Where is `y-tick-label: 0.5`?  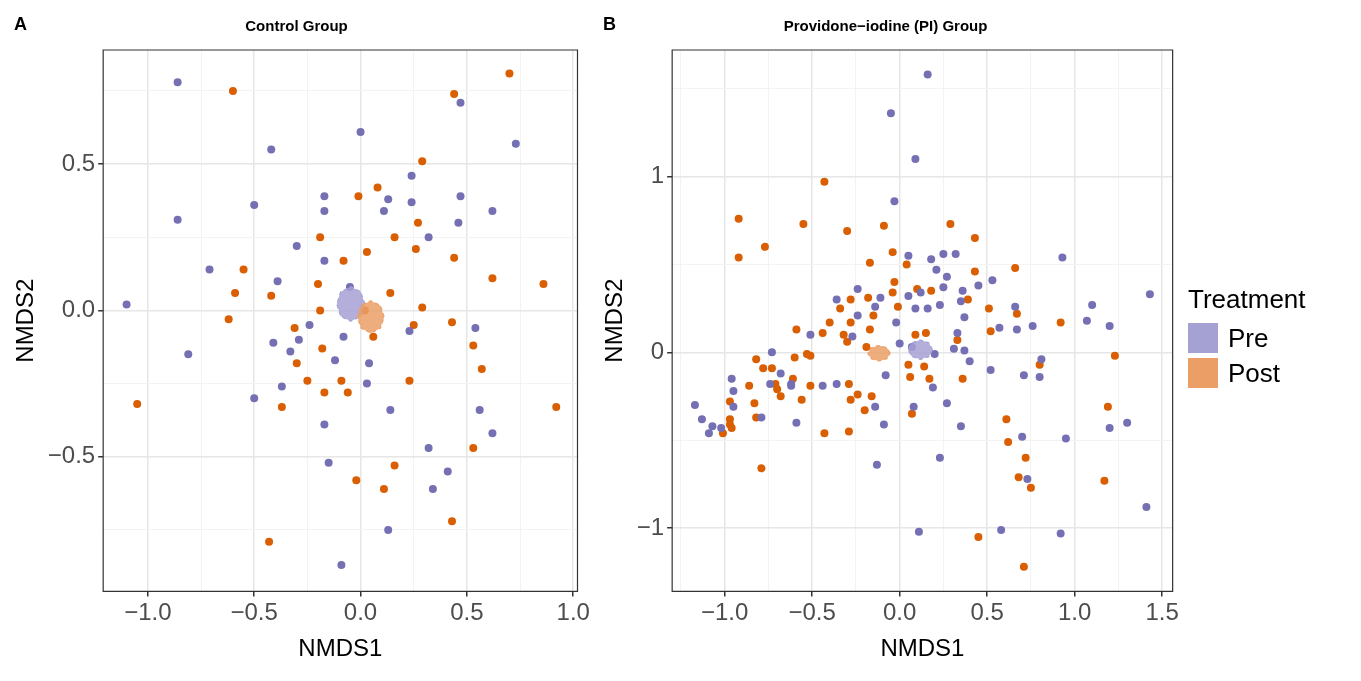 y-tick-label: 0.5 is located at coordinates (78, 162).